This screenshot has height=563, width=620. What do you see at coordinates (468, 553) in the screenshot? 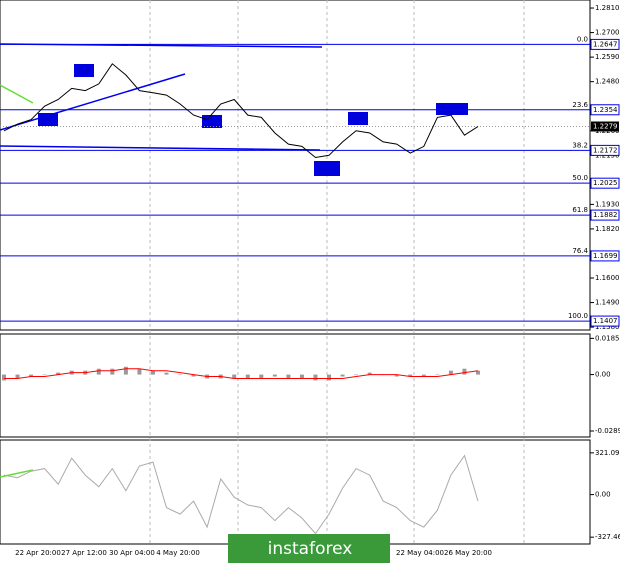
I see `x-tick-label: 26 May 20:00` at bounding box center [468, 553].